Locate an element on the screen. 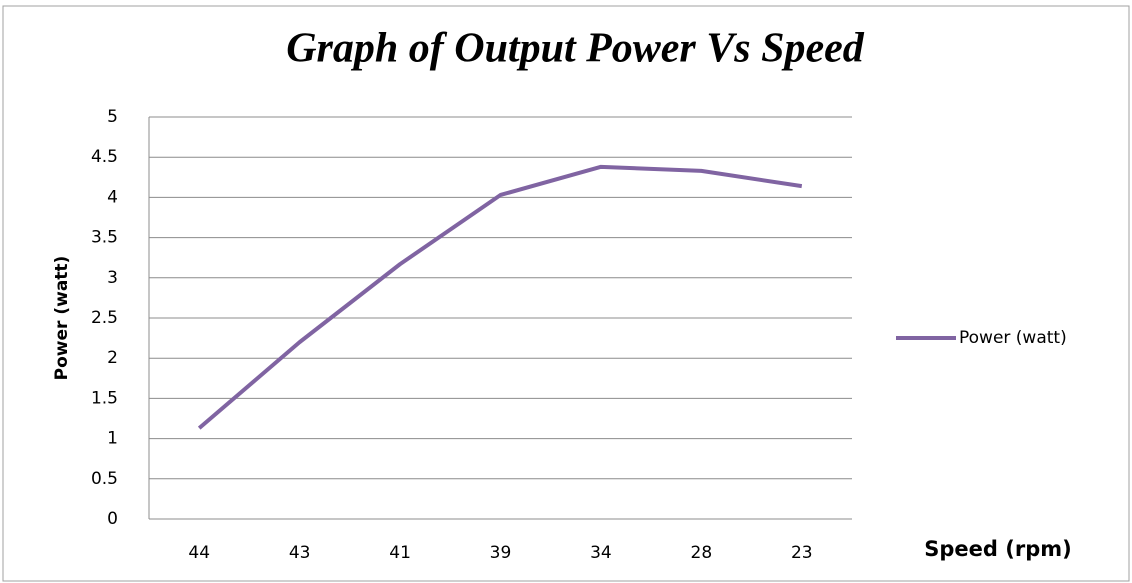 The height and width of the screenshot is (583, 1132). y-tick-label: 0.5 is located at coordinates (104, 479).